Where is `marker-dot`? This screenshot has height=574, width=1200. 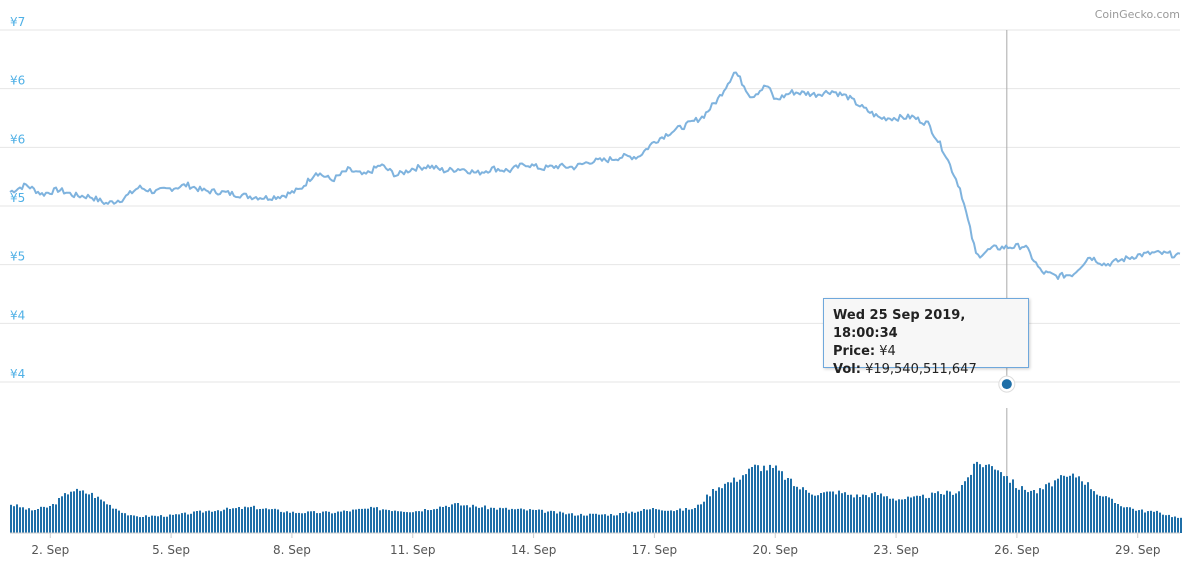 marker-dot is located at coordinates (1006, 384).